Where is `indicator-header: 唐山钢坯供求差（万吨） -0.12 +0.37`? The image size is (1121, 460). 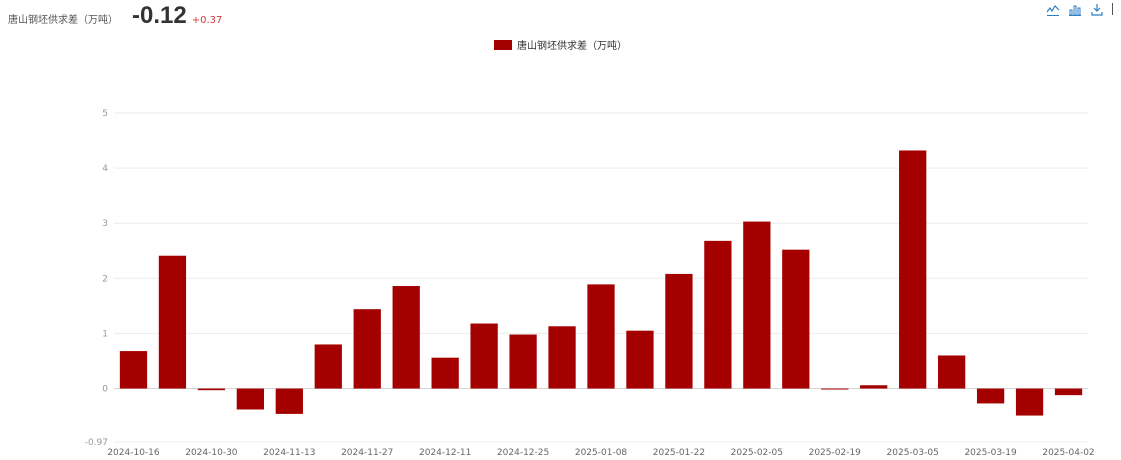 indicator-header: 唐山钢坯供求差（万吨） -0.12 +0.37 is located at coordinates (115, 18).